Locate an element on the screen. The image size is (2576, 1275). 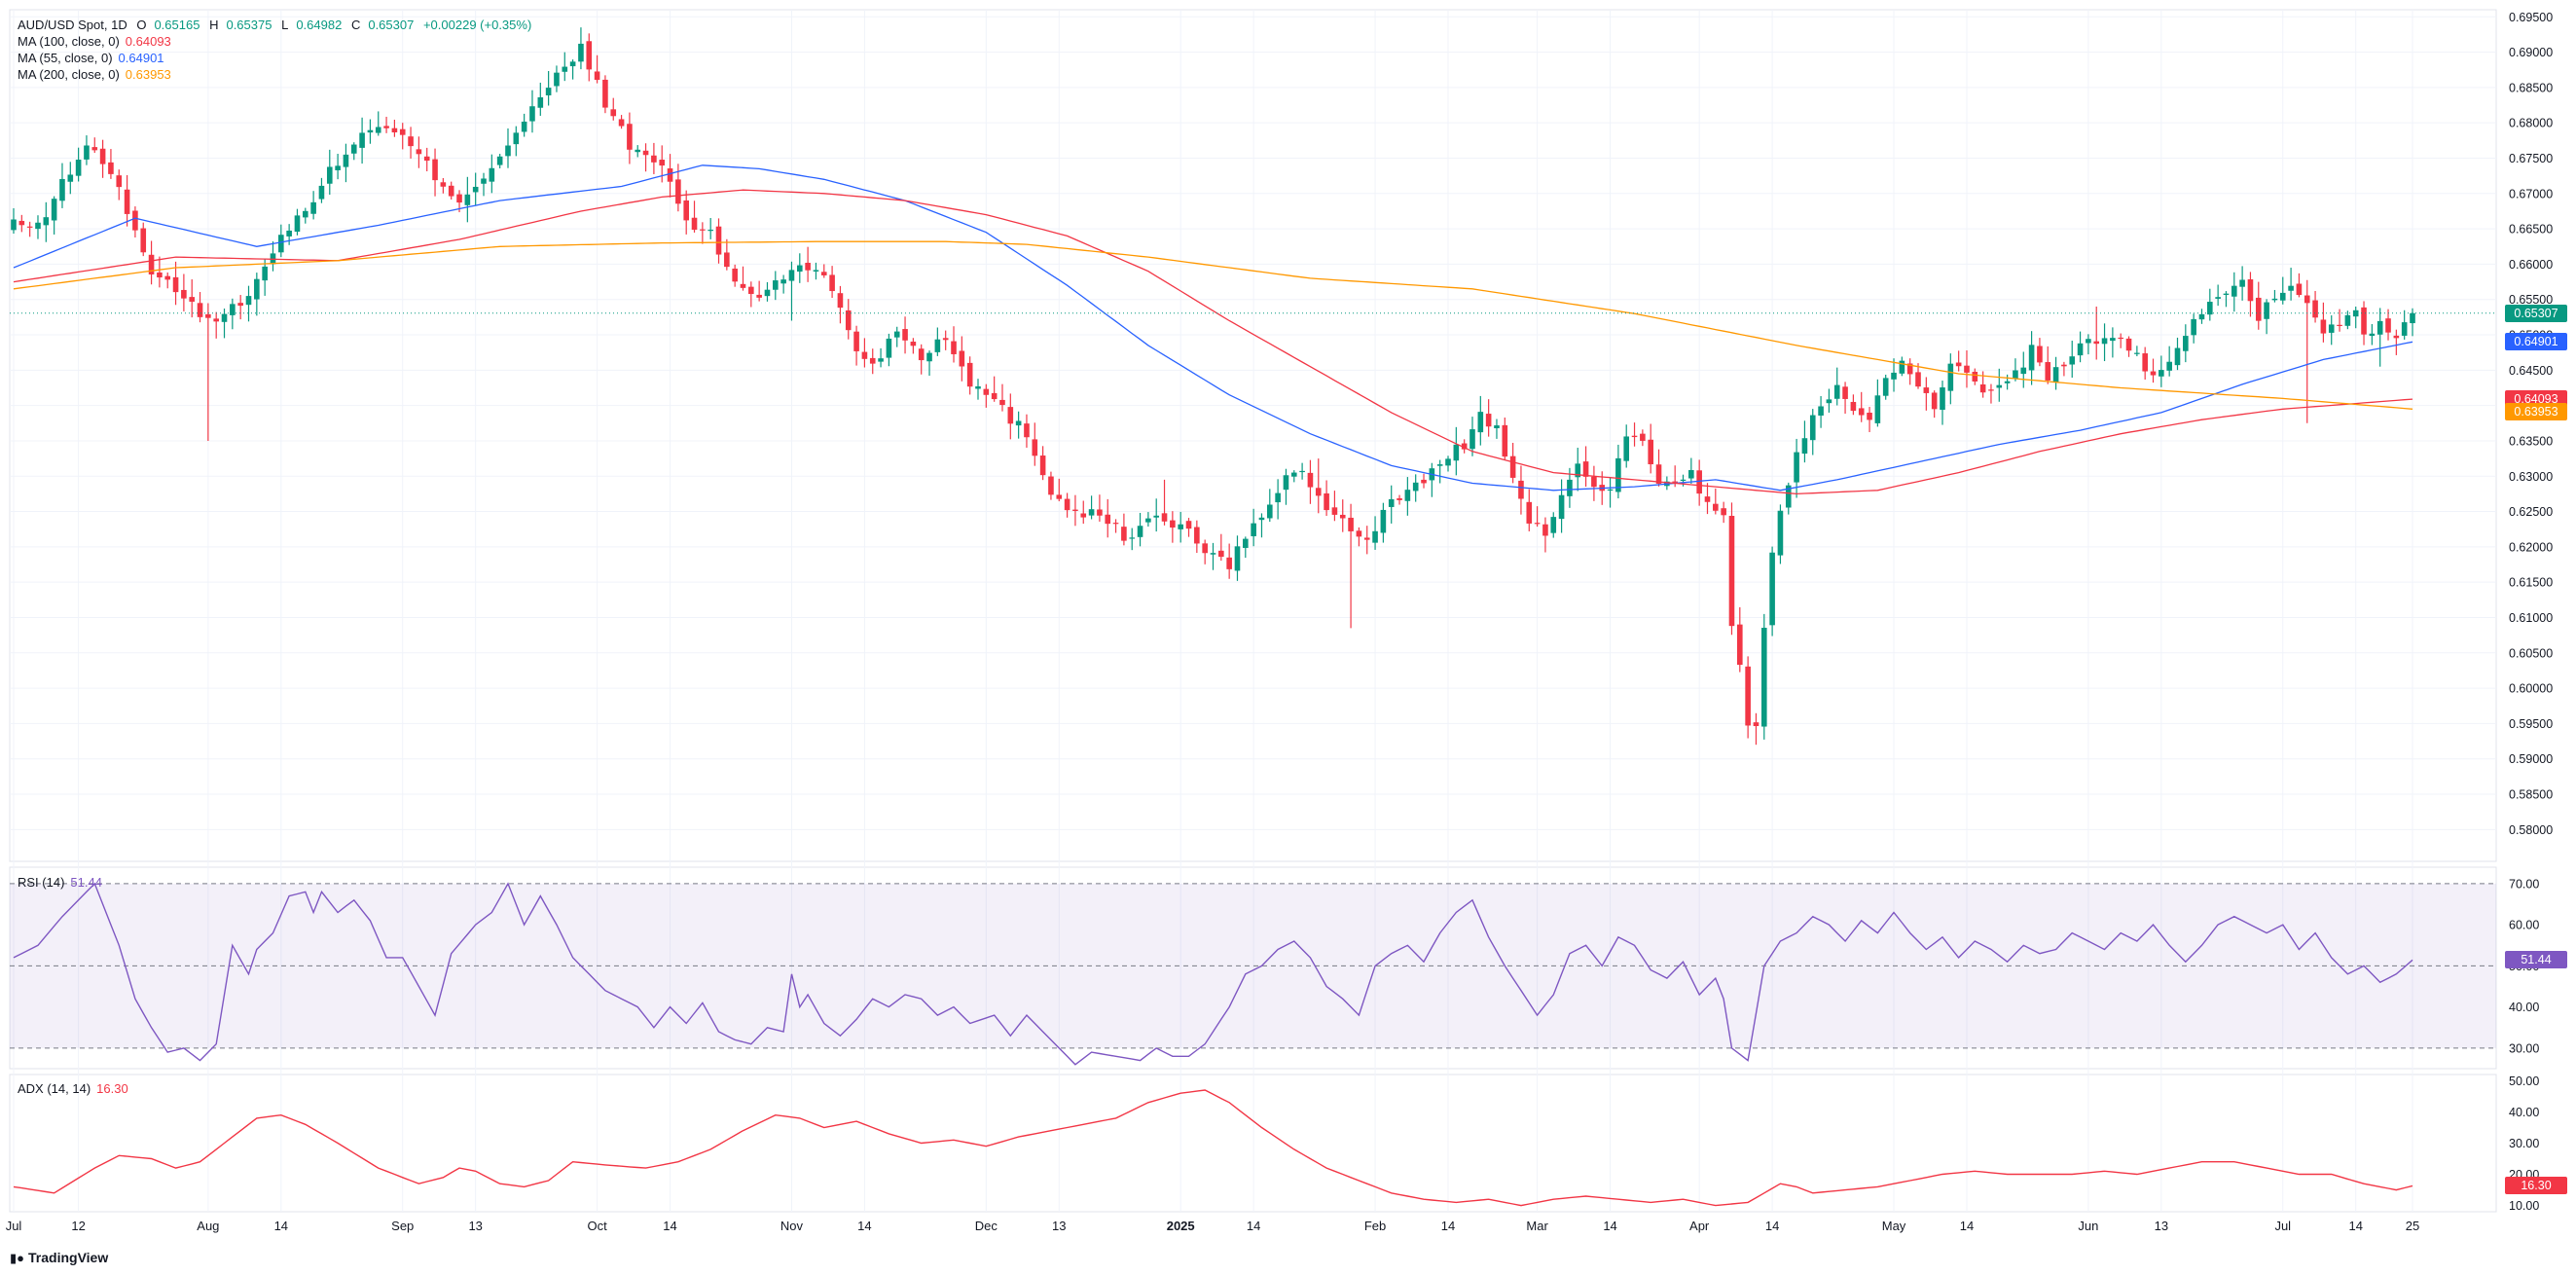
tradingview-brand: ▮● TradingView is located at coordinates (59, 1258).